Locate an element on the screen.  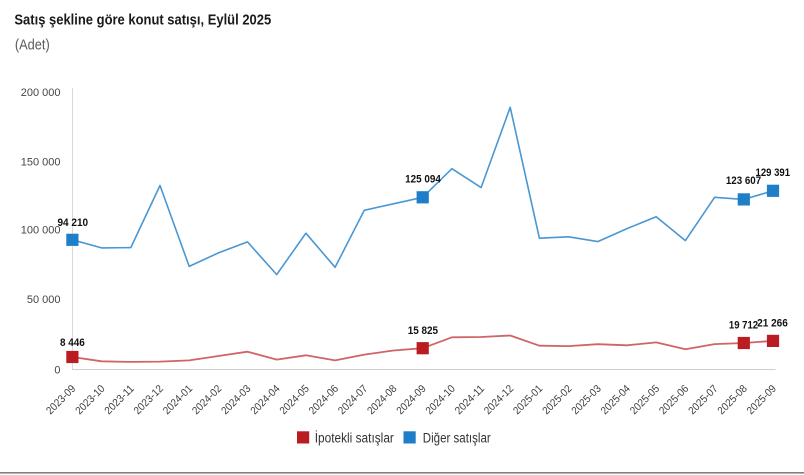
svg-text: 15 825 is located at coordinates (423, 331).